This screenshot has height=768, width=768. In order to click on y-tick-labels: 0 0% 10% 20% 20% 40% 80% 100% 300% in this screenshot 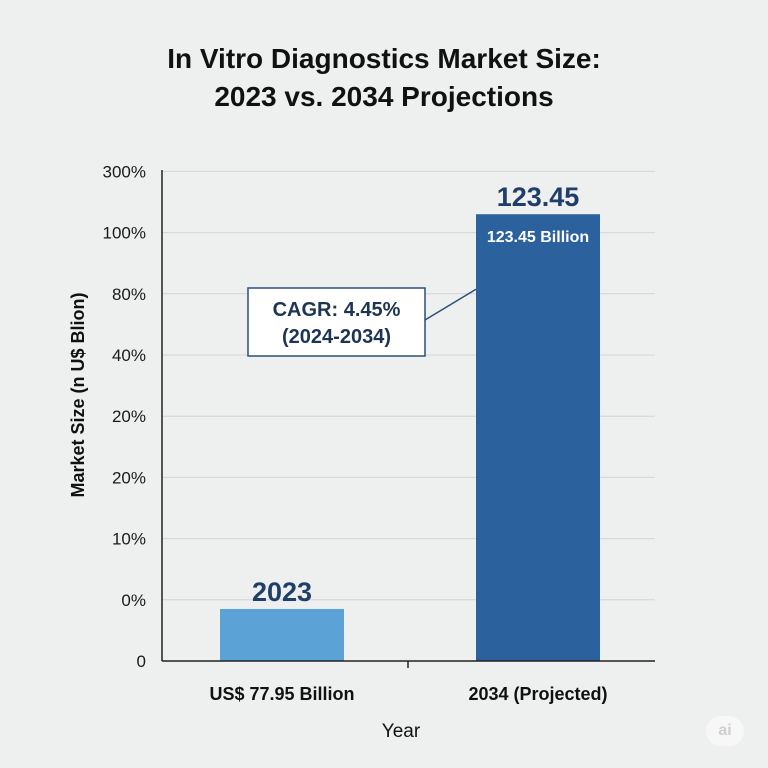, I will do `click(124, 416)`.